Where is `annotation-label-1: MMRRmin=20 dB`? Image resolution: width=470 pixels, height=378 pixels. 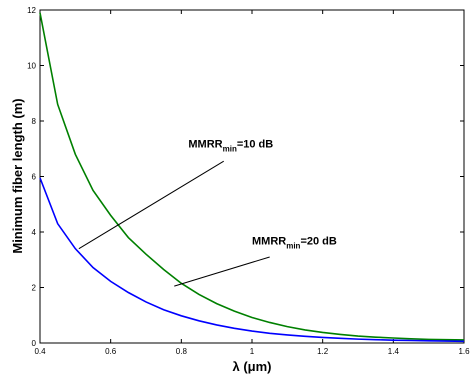 annotation-label-1: MMRRmin=20 dB is located at coordinates (294, 242).